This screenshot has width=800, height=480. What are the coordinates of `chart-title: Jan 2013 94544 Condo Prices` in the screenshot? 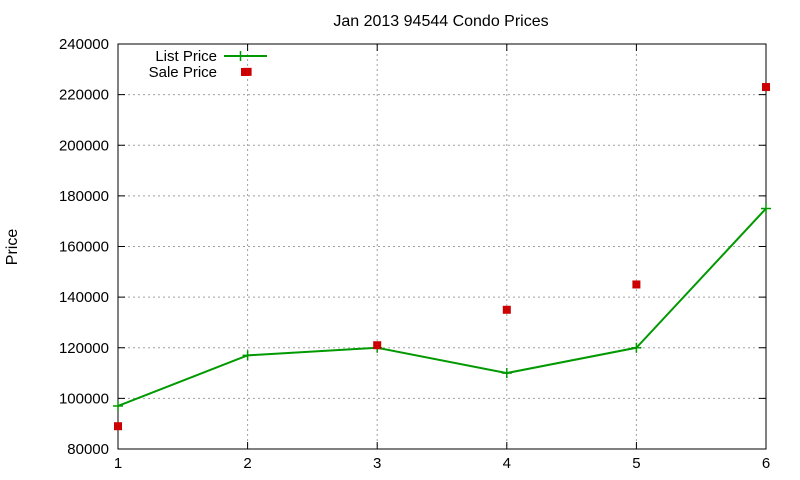 It's located at (440, 21).